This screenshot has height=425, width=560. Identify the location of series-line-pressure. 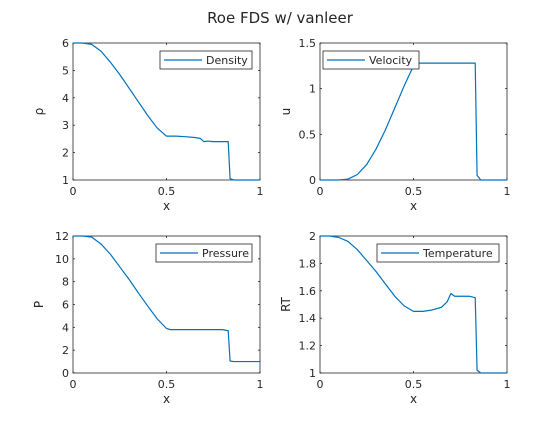
(166, 299).